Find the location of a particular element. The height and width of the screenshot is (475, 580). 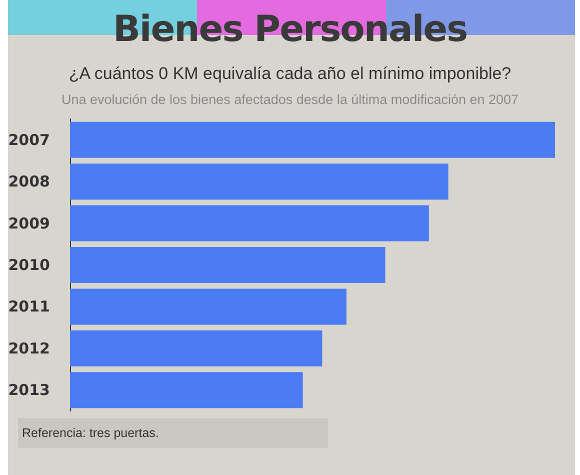

y-tick-label: 2009 is located at coordinates (29, 223).